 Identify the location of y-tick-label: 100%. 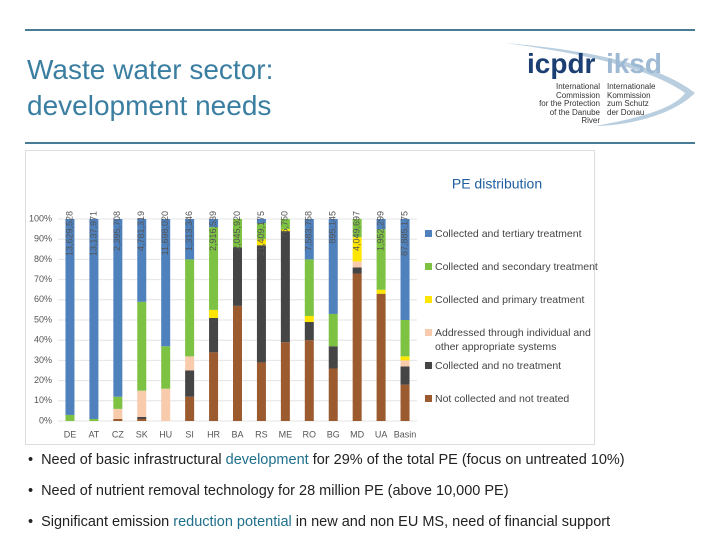
(40, 218).